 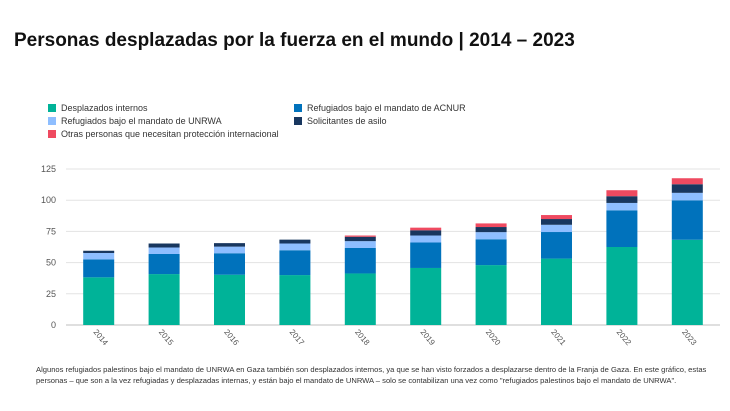 I want to click on y-tick-label: 50, so click(x=51, y=263).